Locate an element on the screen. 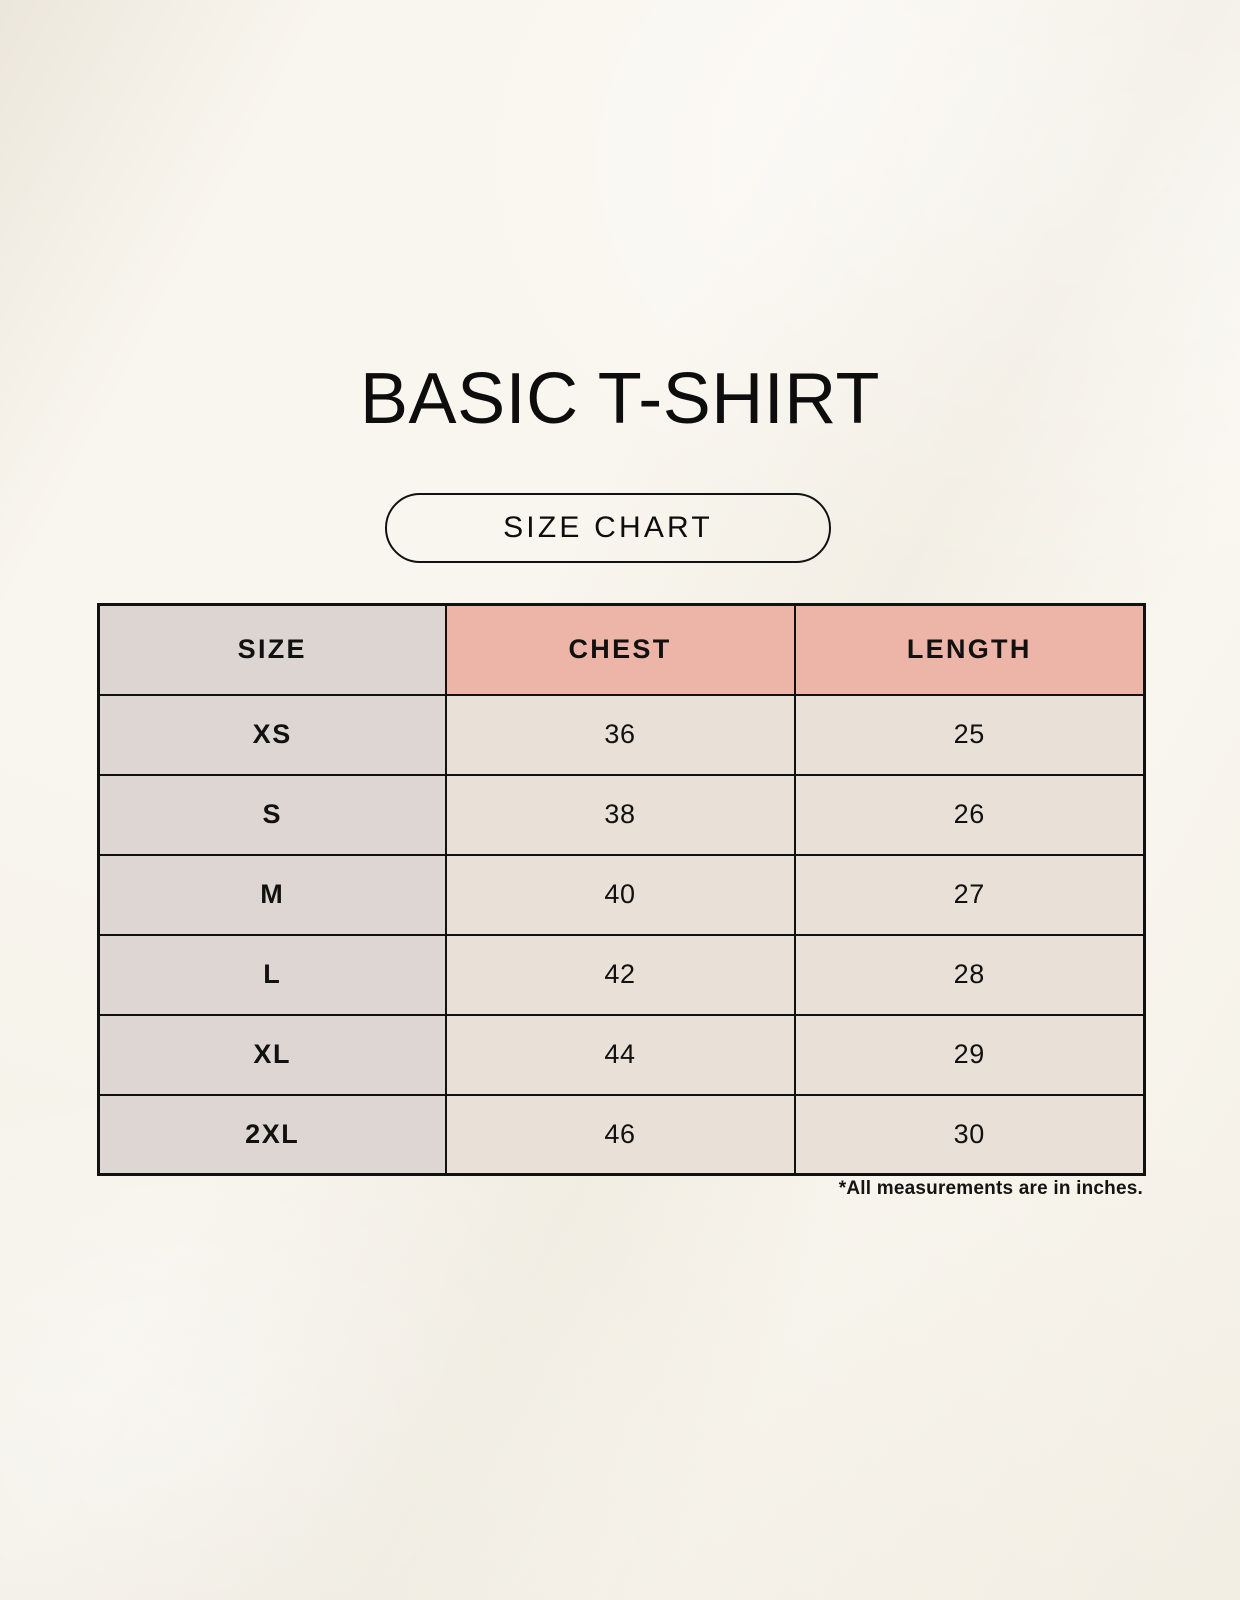 The width and height of the screenshot is (1240, 1600). cell-chest: 42 is located at coordinates (620, 974).